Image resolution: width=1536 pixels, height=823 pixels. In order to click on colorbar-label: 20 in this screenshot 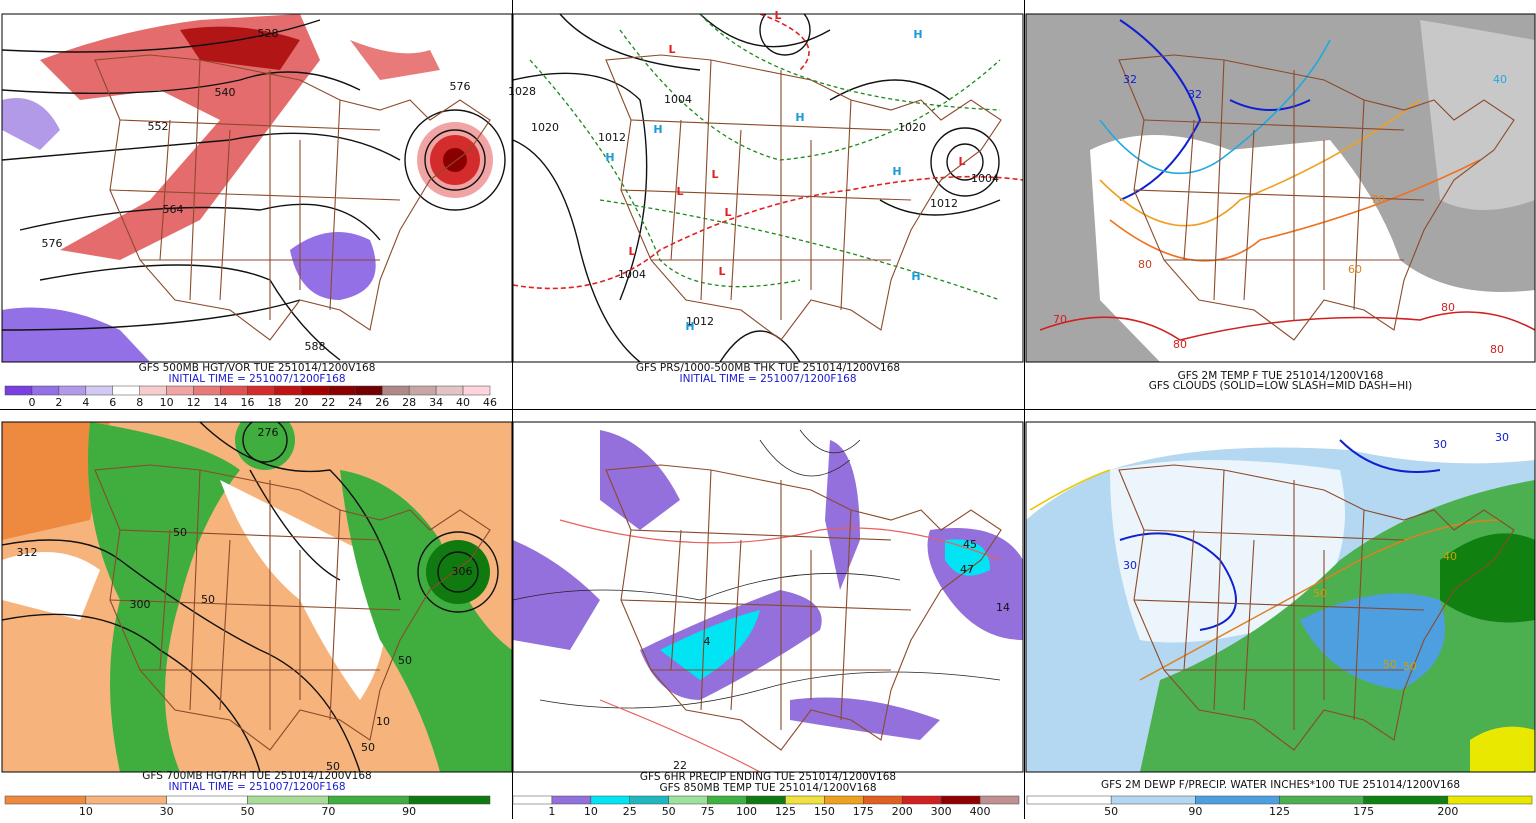, I will do `click(301, 402)`.